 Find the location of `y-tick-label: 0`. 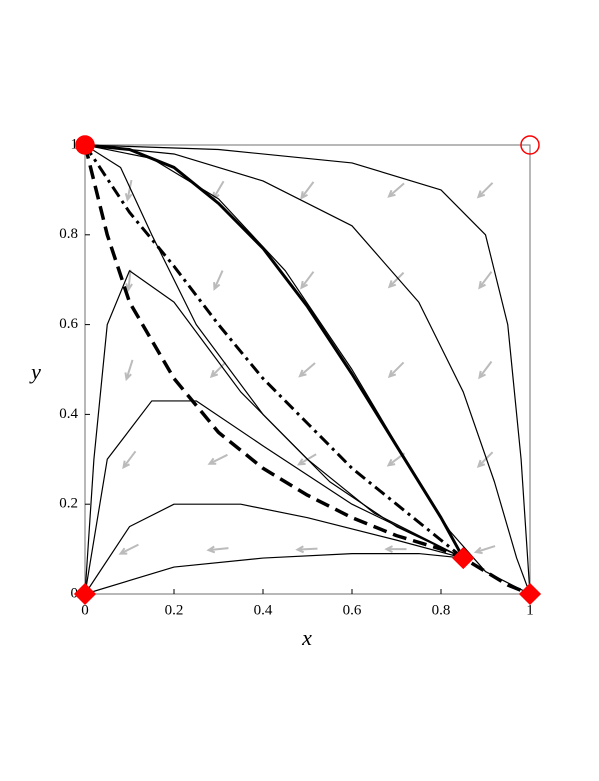

y-tick-label: 0 is located at coordinates (75, 593).